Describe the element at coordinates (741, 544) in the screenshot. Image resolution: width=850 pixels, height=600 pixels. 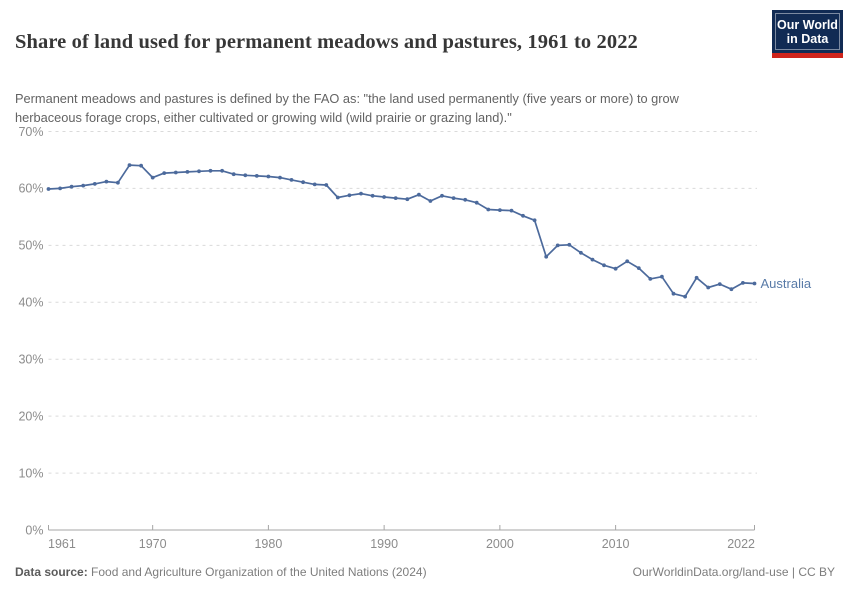
I see `x-axis-tick-label: 2022` at that location.